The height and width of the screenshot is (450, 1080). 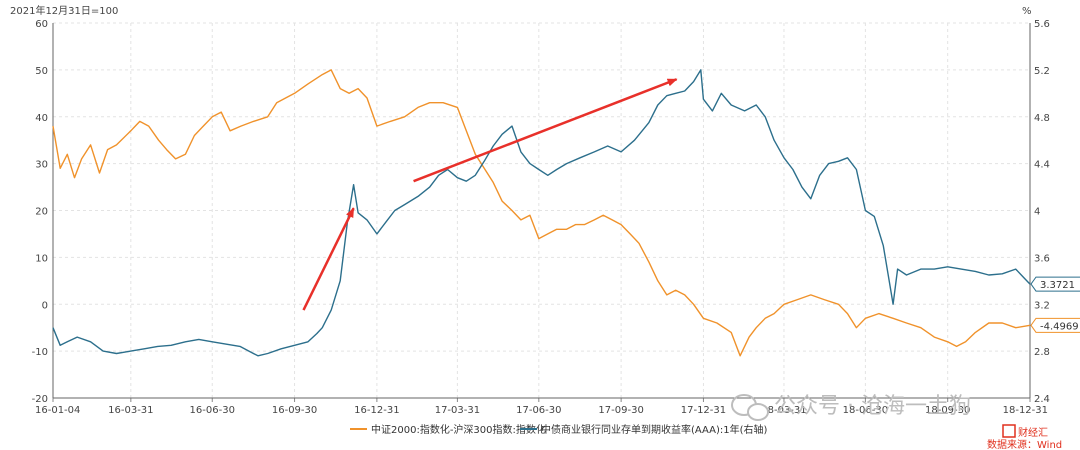 What do you see at coordinates (1042, 24) in the screenshot?
I see `right-tick-label: 5.6` at bounding box center [1042, 24].